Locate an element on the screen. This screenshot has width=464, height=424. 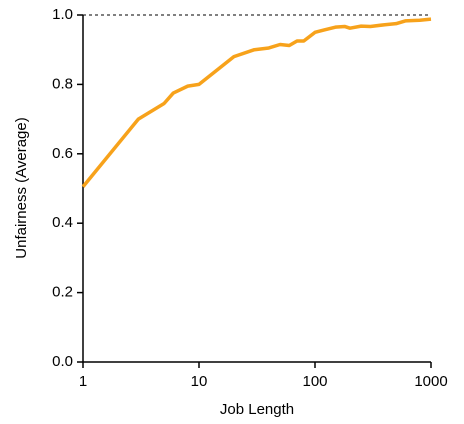
x-tick-label: 1 is located at coordinates (83, 381).